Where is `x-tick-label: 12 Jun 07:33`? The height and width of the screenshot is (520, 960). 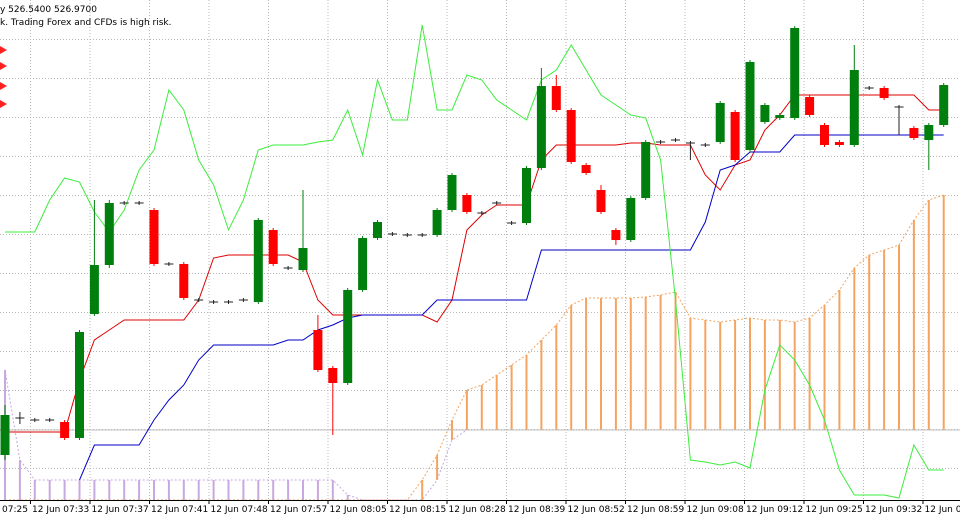 x-tick-label: 12 Jun 07:33 is located at coordinates (60, 510).